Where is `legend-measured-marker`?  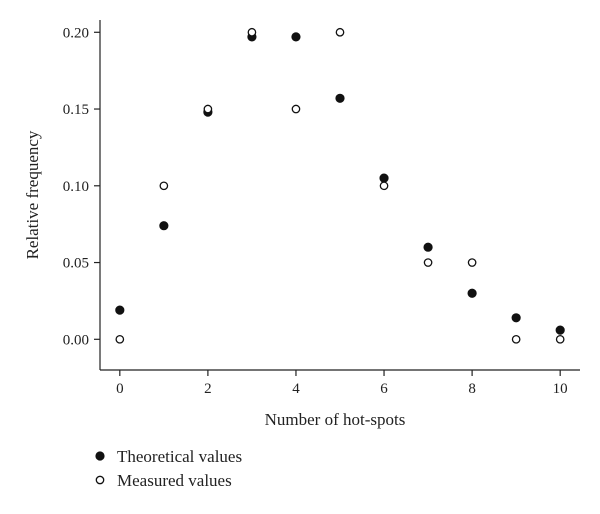 legend-measured-marker is located at coordinates (100, 480).